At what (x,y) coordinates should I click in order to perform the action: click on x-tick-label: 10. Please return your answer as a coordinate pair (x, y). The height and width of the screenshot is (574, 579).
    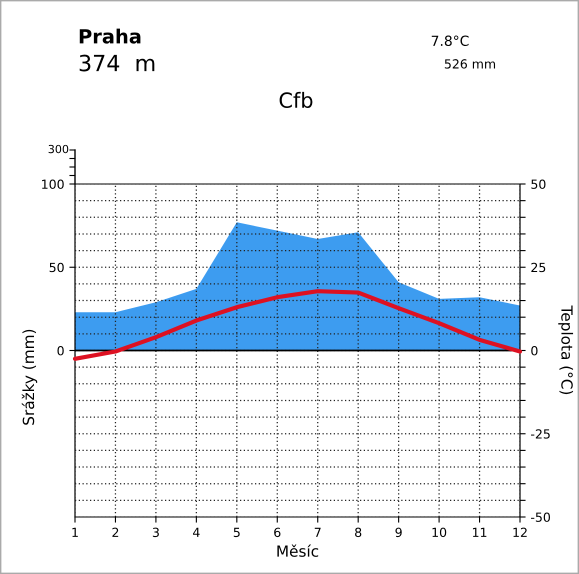
    Looking at the image, I should click on (439, 533).